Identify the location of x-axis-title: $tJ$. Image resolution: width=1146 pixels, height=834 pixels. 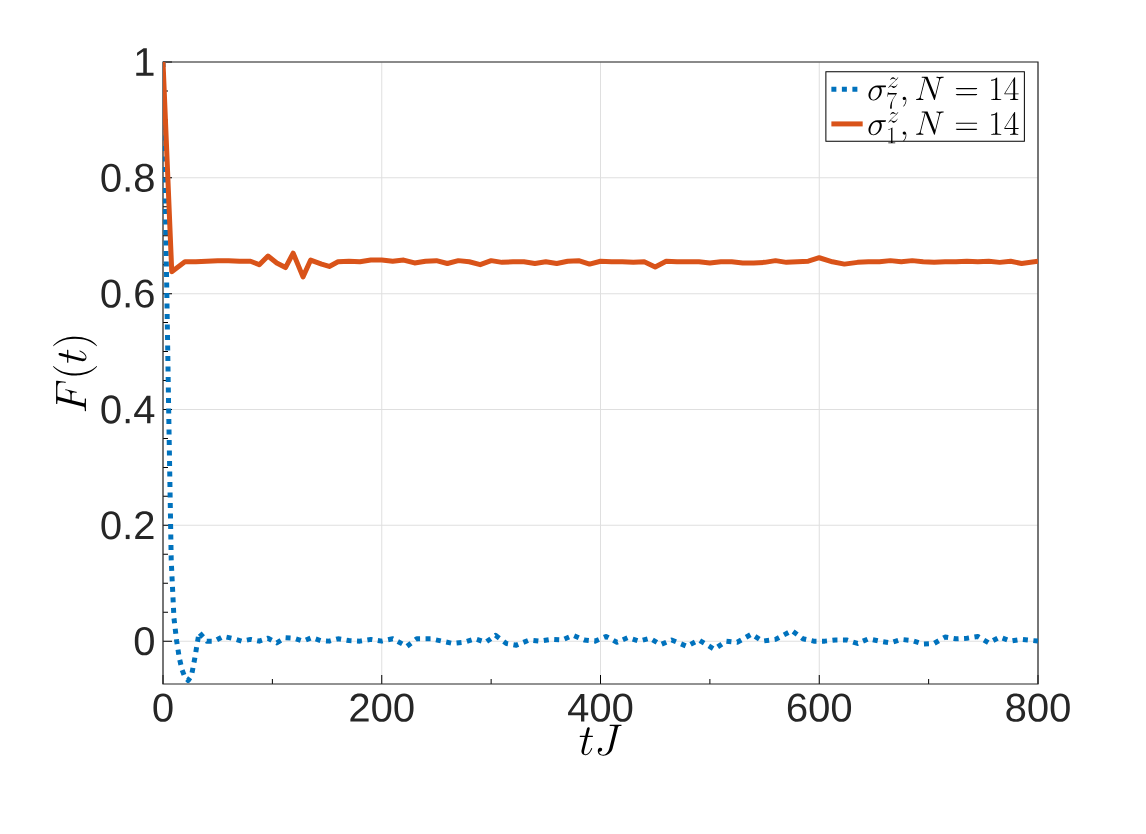
(600, 740).